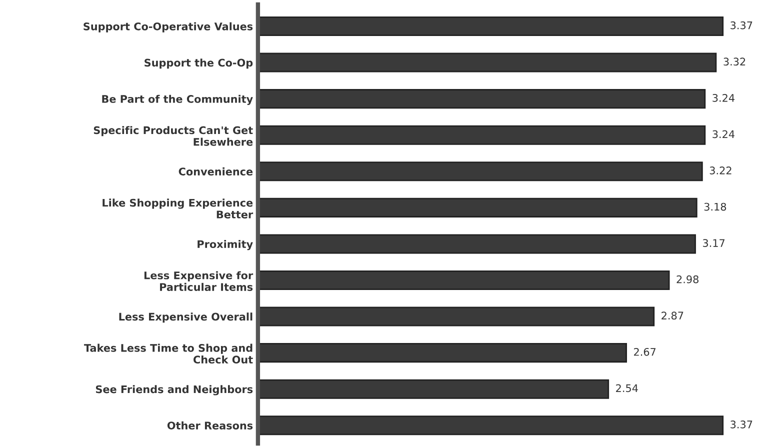 The width and height of the screenshot is (770, 448). Describe the element at coordinates (185, 317) in the screenshot. I see `y-tick-label: Less Expensive Overall` at that location.